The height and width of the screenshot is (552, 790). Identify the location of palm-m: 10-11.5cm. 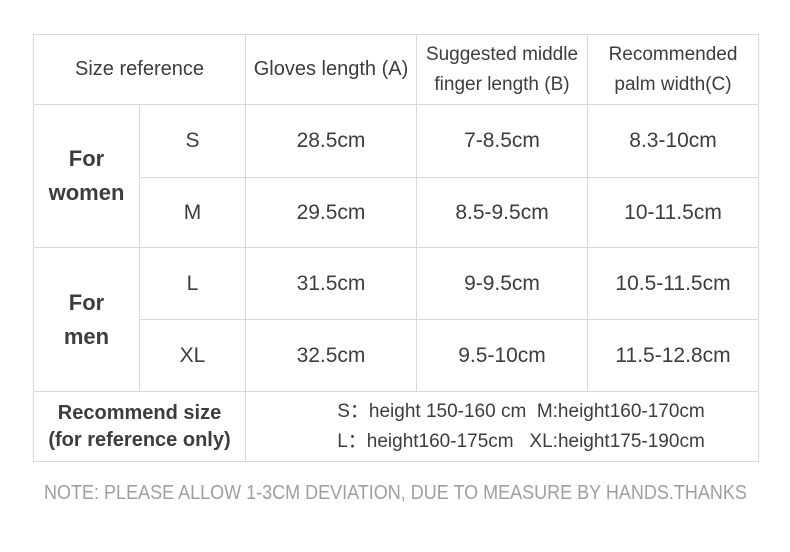
(673, 212).